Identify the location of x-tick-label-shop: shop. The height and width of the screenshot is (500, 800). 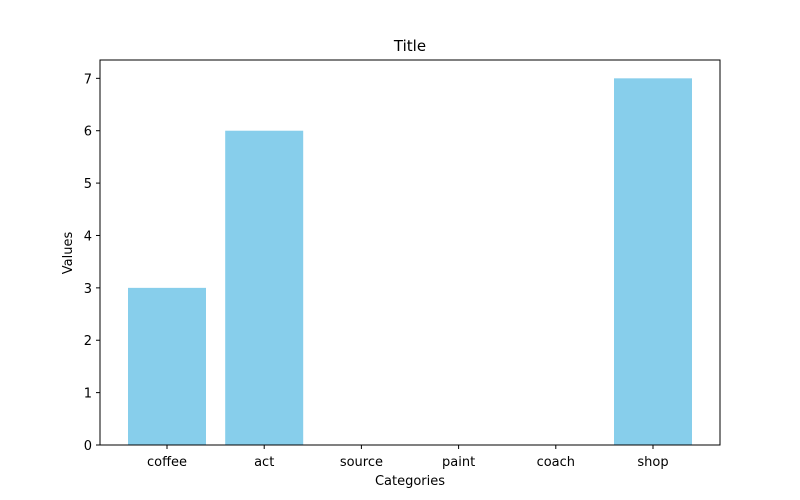
(652, 462).